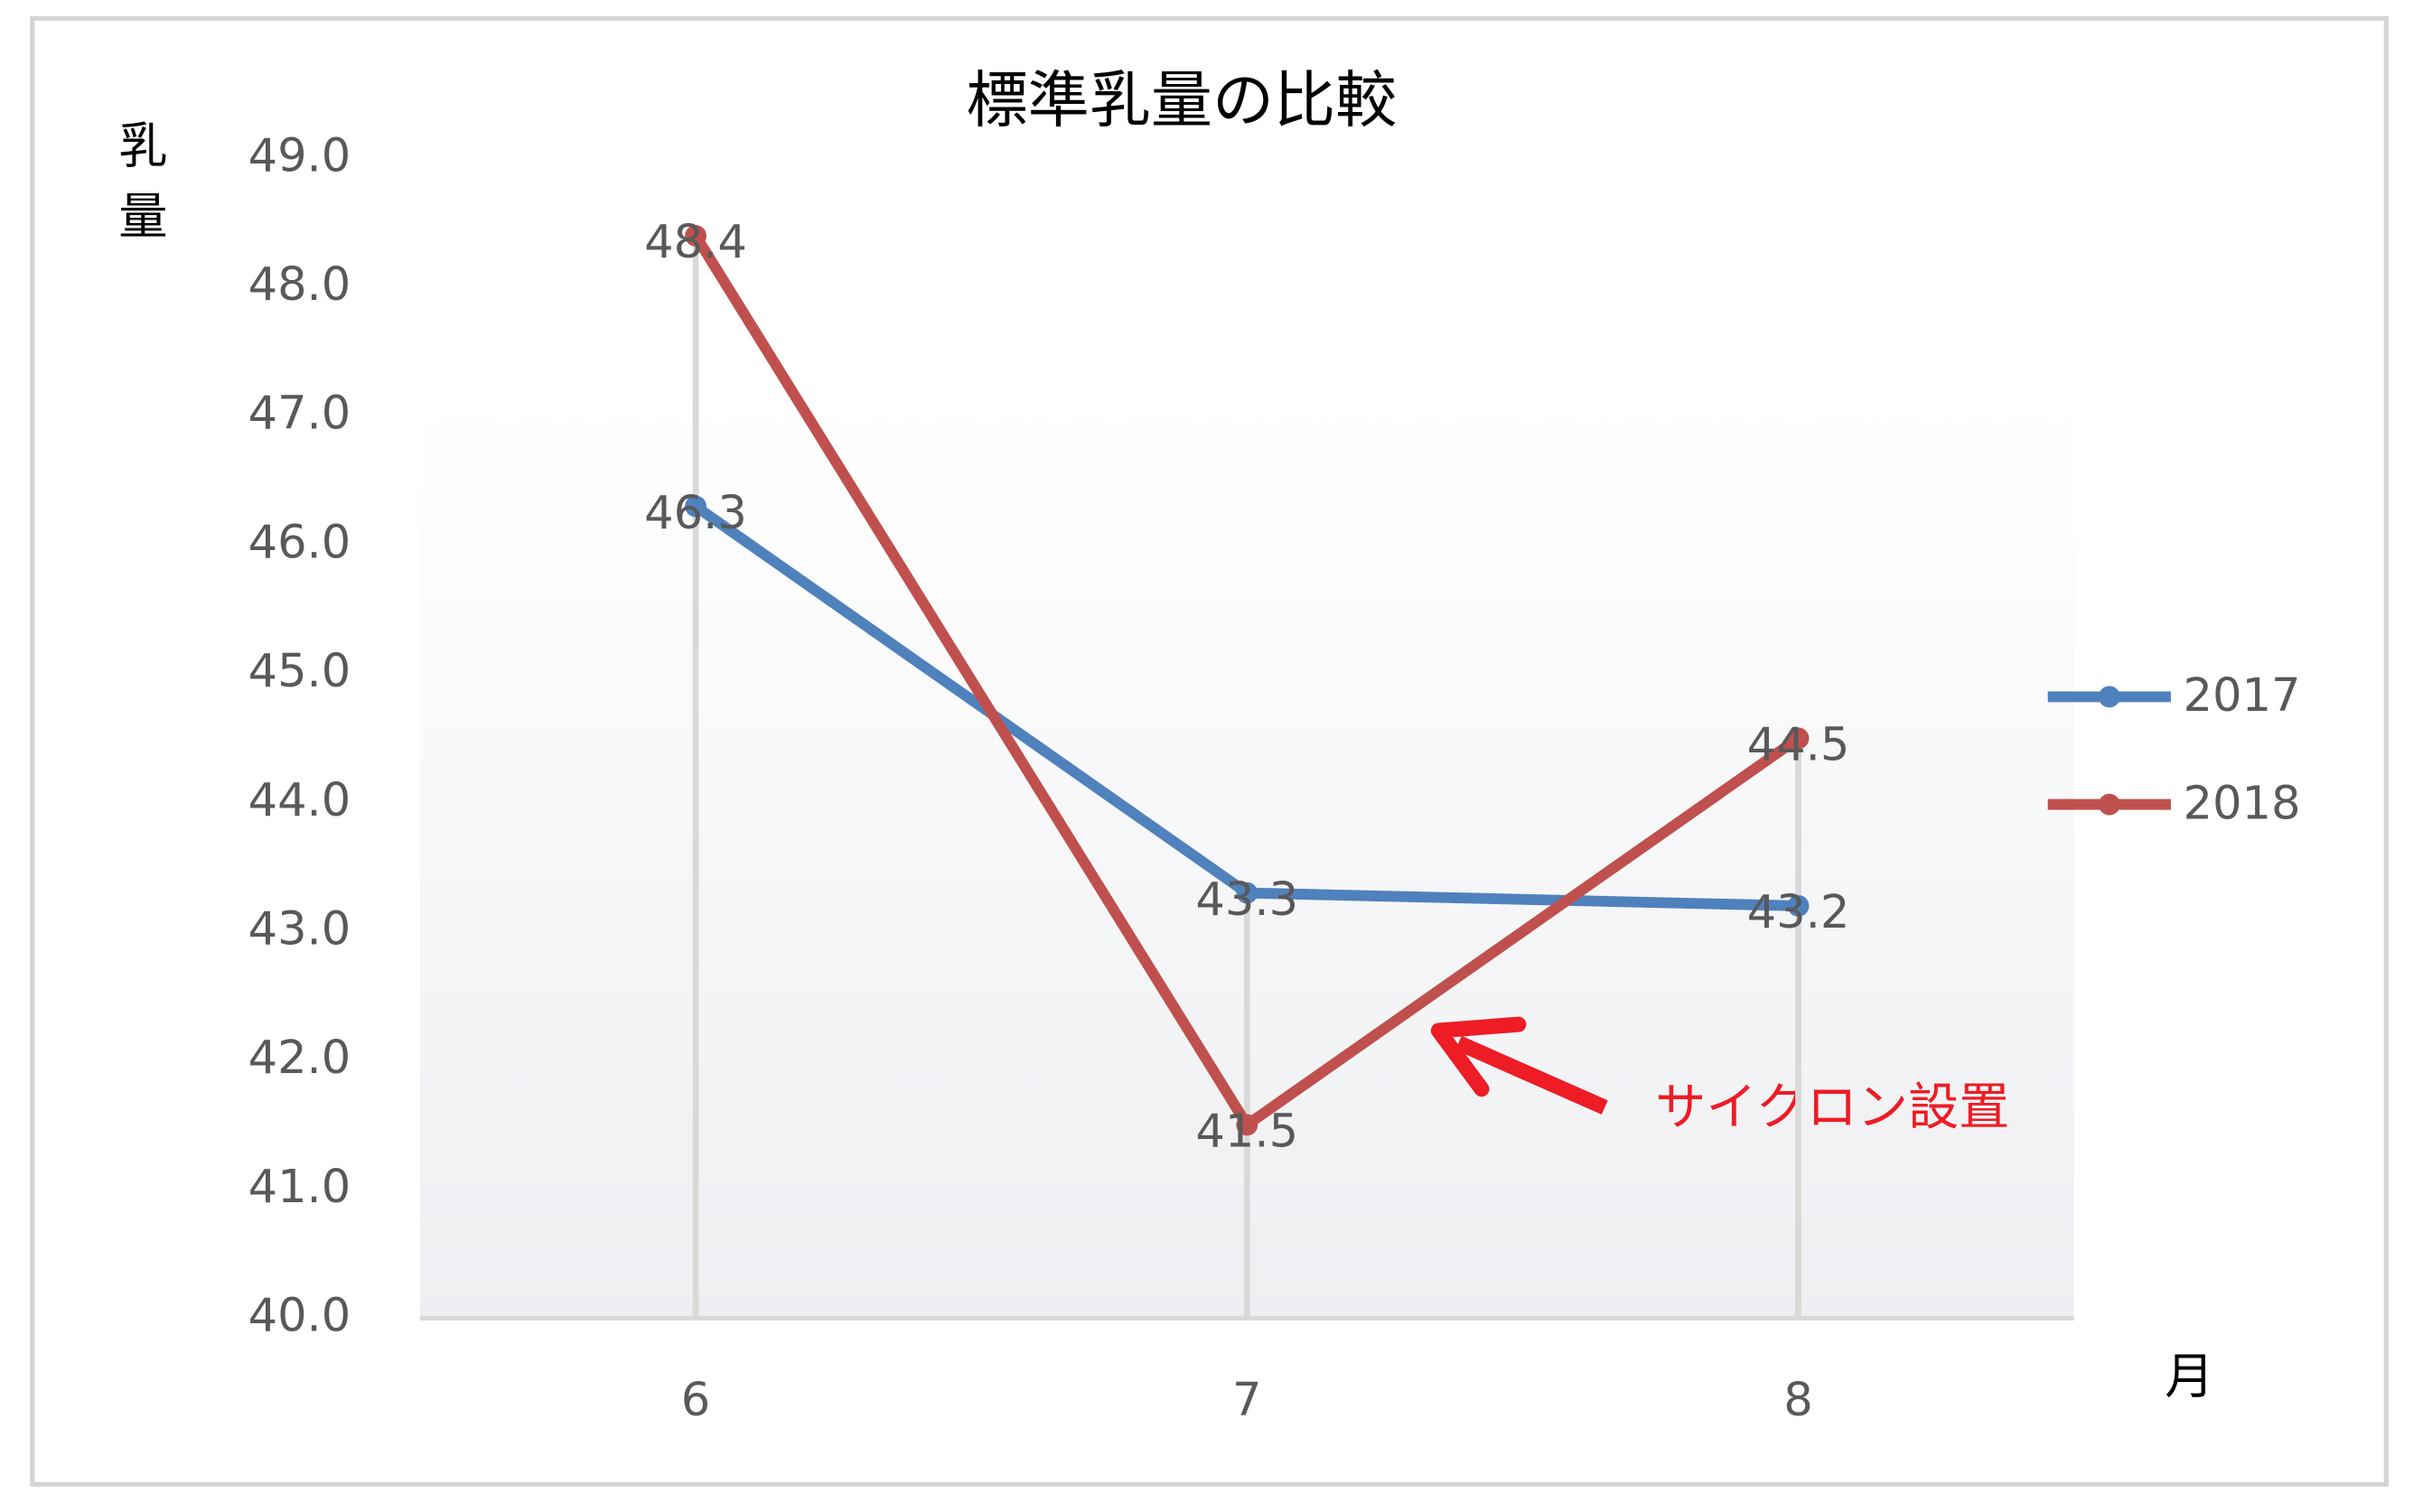 The height and width of the screenshot is (1512, 2414). What do you see at coordinates (299, 414) in the screenshot?
I see `y-tick-label: 47.0` at bounding box center [299, 414].